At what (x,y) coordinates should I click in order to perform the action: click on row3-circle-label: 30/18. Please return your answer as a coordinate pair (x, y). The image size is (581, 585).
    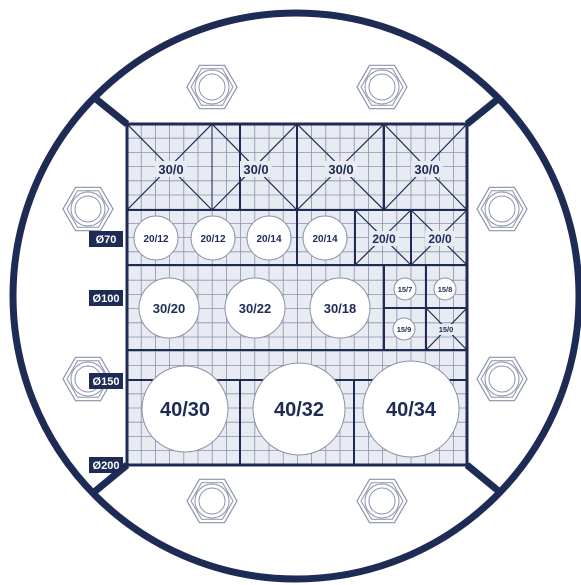
    Looking at the image, I should click on (340, 308).